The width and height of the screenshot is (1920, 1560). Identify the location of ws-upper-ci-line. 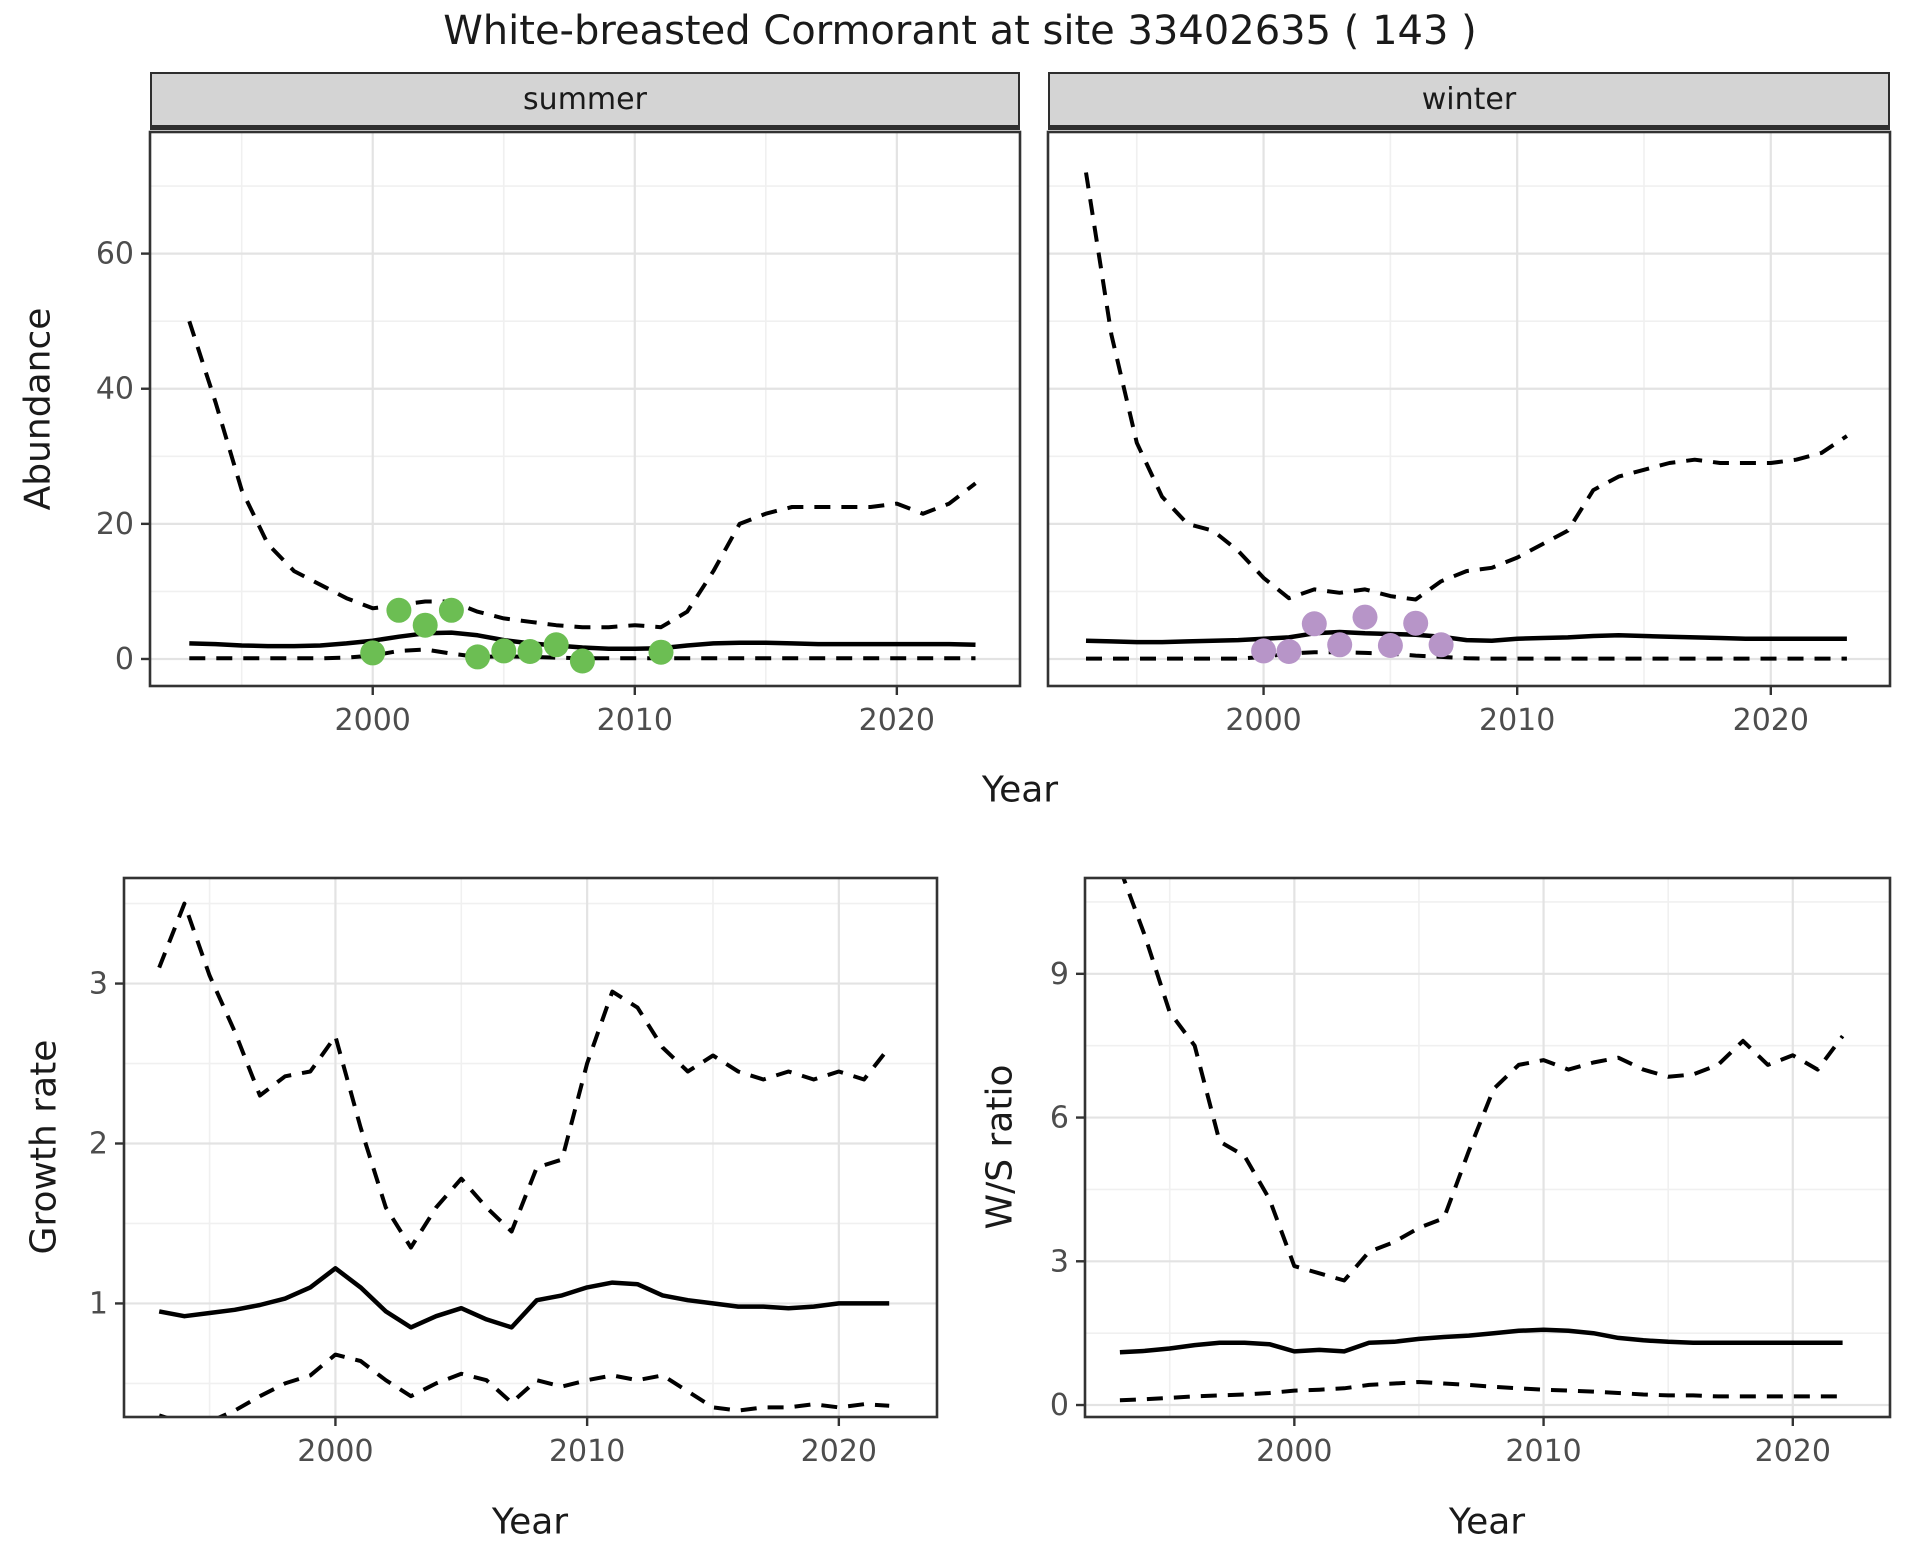
(1483, 1080).